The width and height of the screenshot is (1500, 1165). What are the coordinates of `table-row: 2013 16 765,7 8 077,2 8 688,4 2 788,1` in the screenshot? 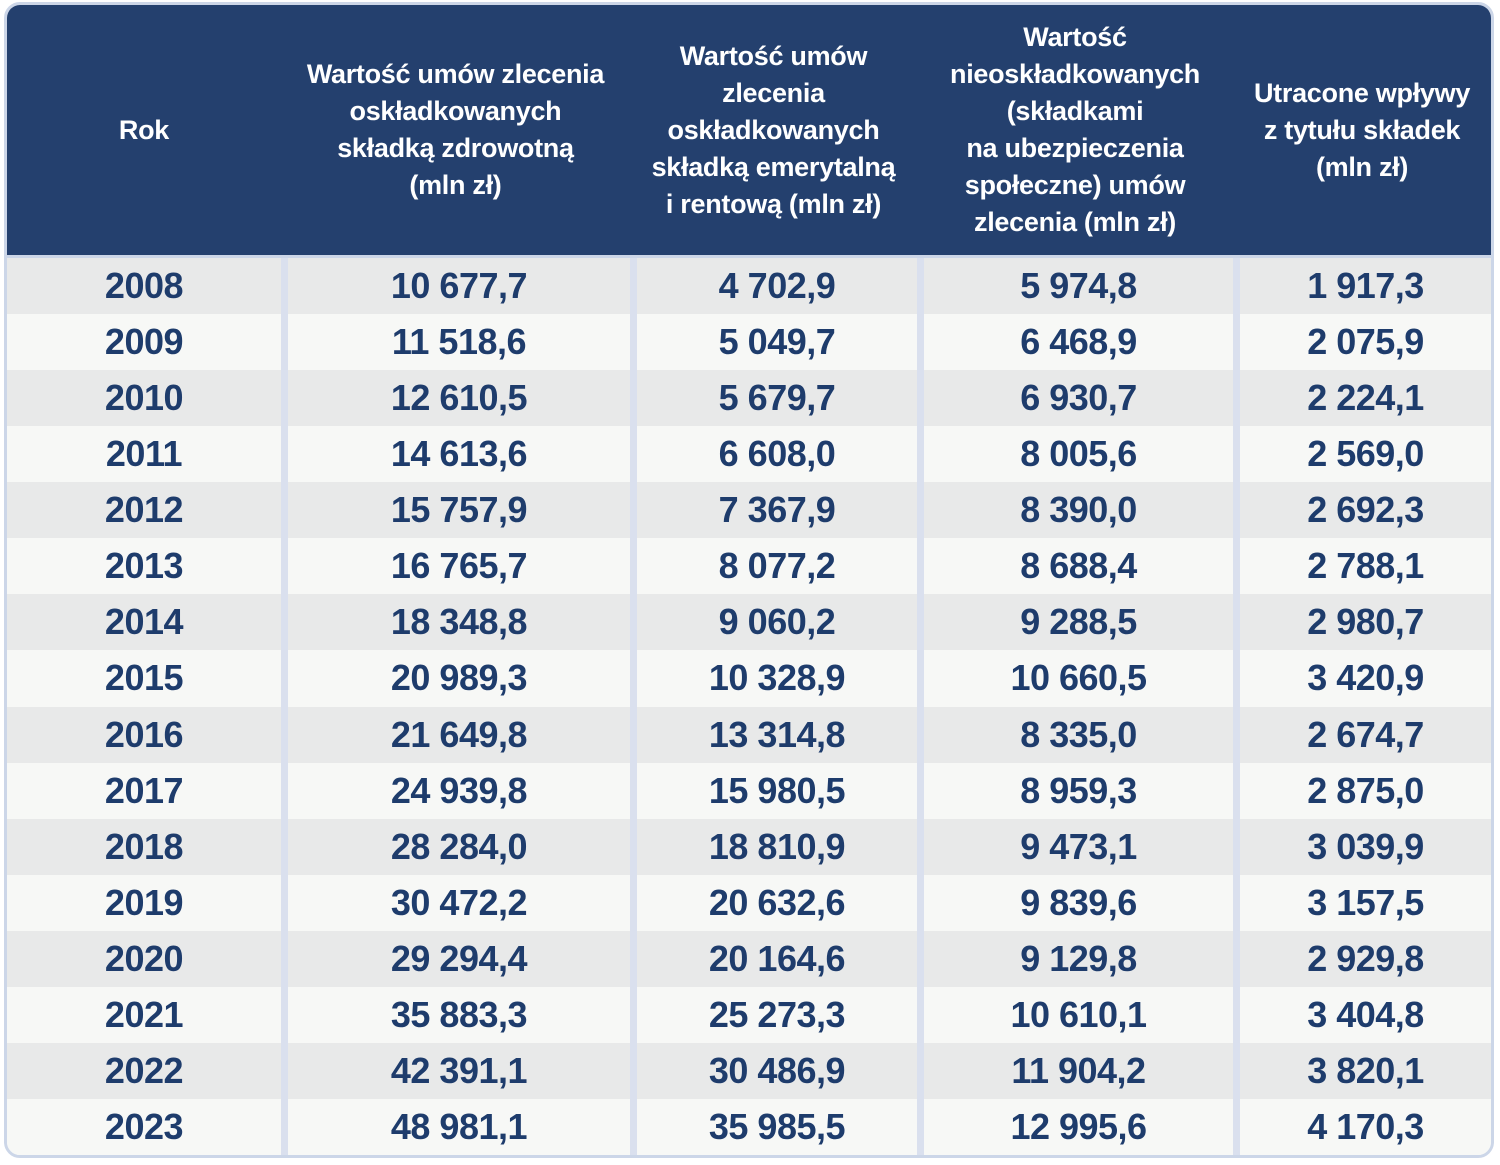 It's located at (749, 566).